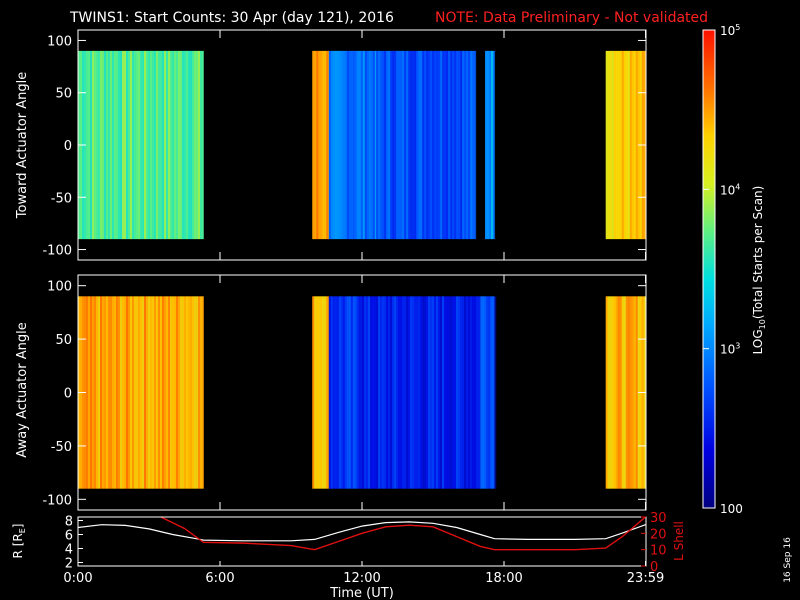 This screenshot has width=800, height=600. I want to click on colorbar-tick-label: 10⁵, so click(730, 30).